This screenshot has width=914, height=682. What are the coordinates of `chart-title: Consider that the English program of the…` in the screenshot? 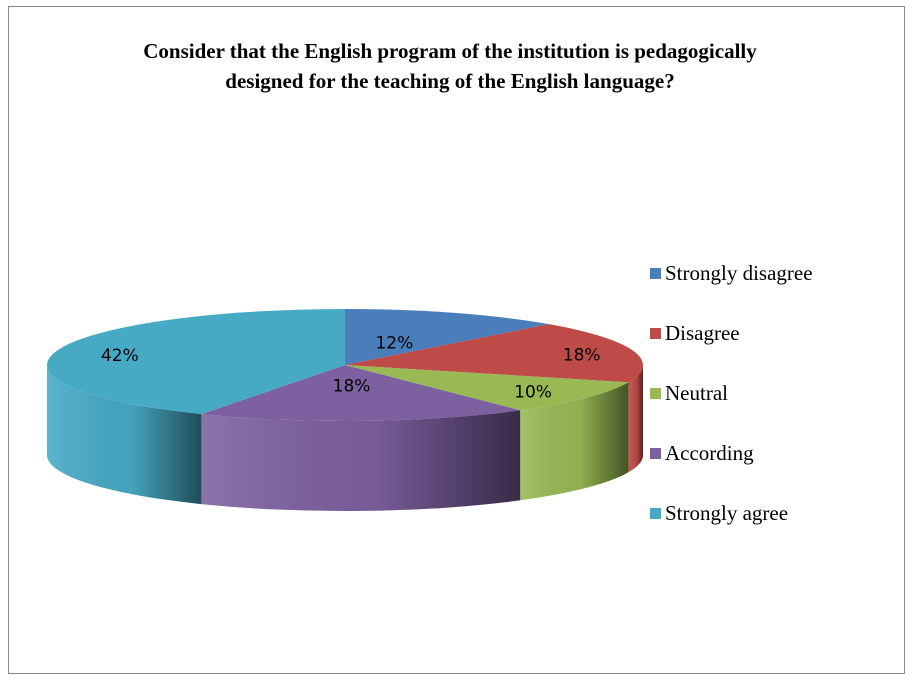 It's located at (450, 66).